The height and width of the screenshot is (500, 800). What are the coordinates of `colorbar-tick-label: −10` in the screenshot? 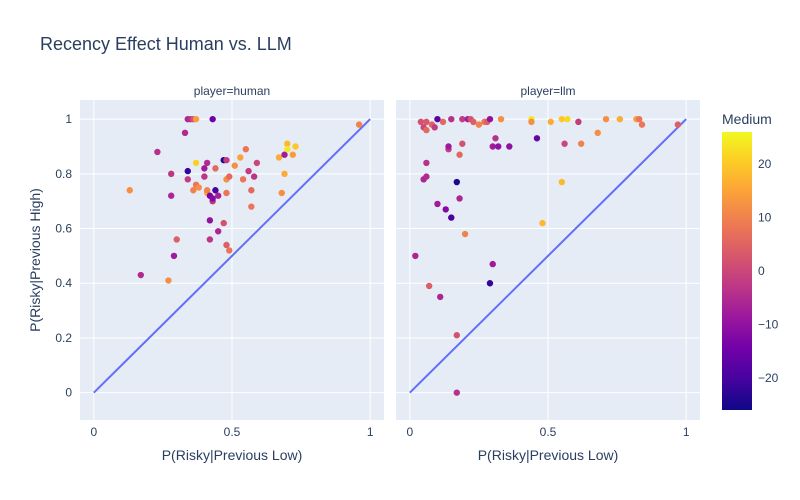 It's located at (768, 324).